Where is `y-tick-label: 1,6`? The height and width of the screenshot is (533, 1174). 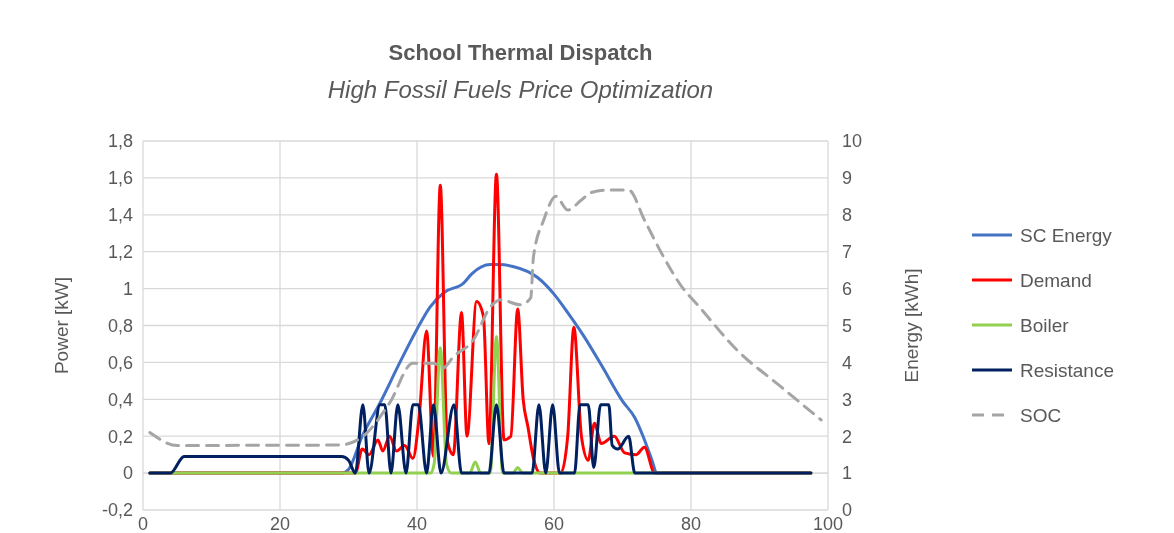 y-tick-label: 1,6 is located at coordinates (120, 178).